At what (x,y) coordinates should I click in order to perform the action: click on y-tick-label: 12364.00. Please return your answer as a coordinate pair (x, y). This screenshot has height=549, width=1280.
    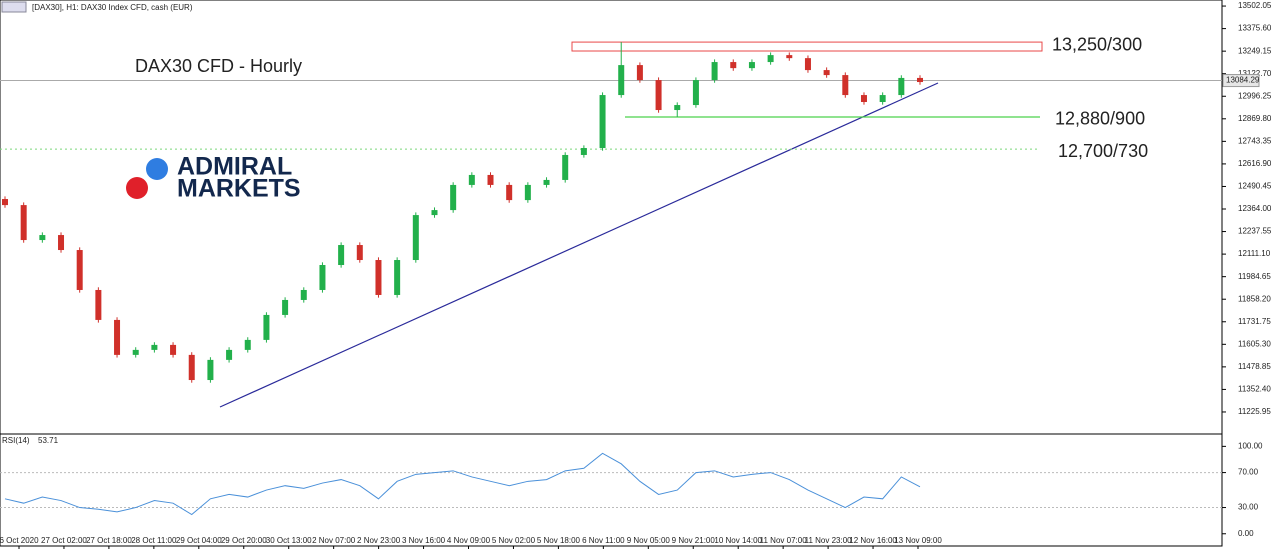
    Looking at the image, I should click on (1255, 208).